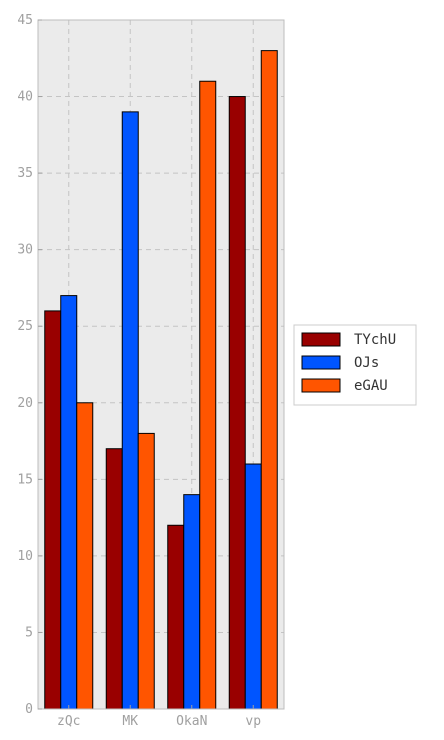  Describe the element at coordinates (25, 97) in the screenshot. I see `y-tick-label: 40` at that location.